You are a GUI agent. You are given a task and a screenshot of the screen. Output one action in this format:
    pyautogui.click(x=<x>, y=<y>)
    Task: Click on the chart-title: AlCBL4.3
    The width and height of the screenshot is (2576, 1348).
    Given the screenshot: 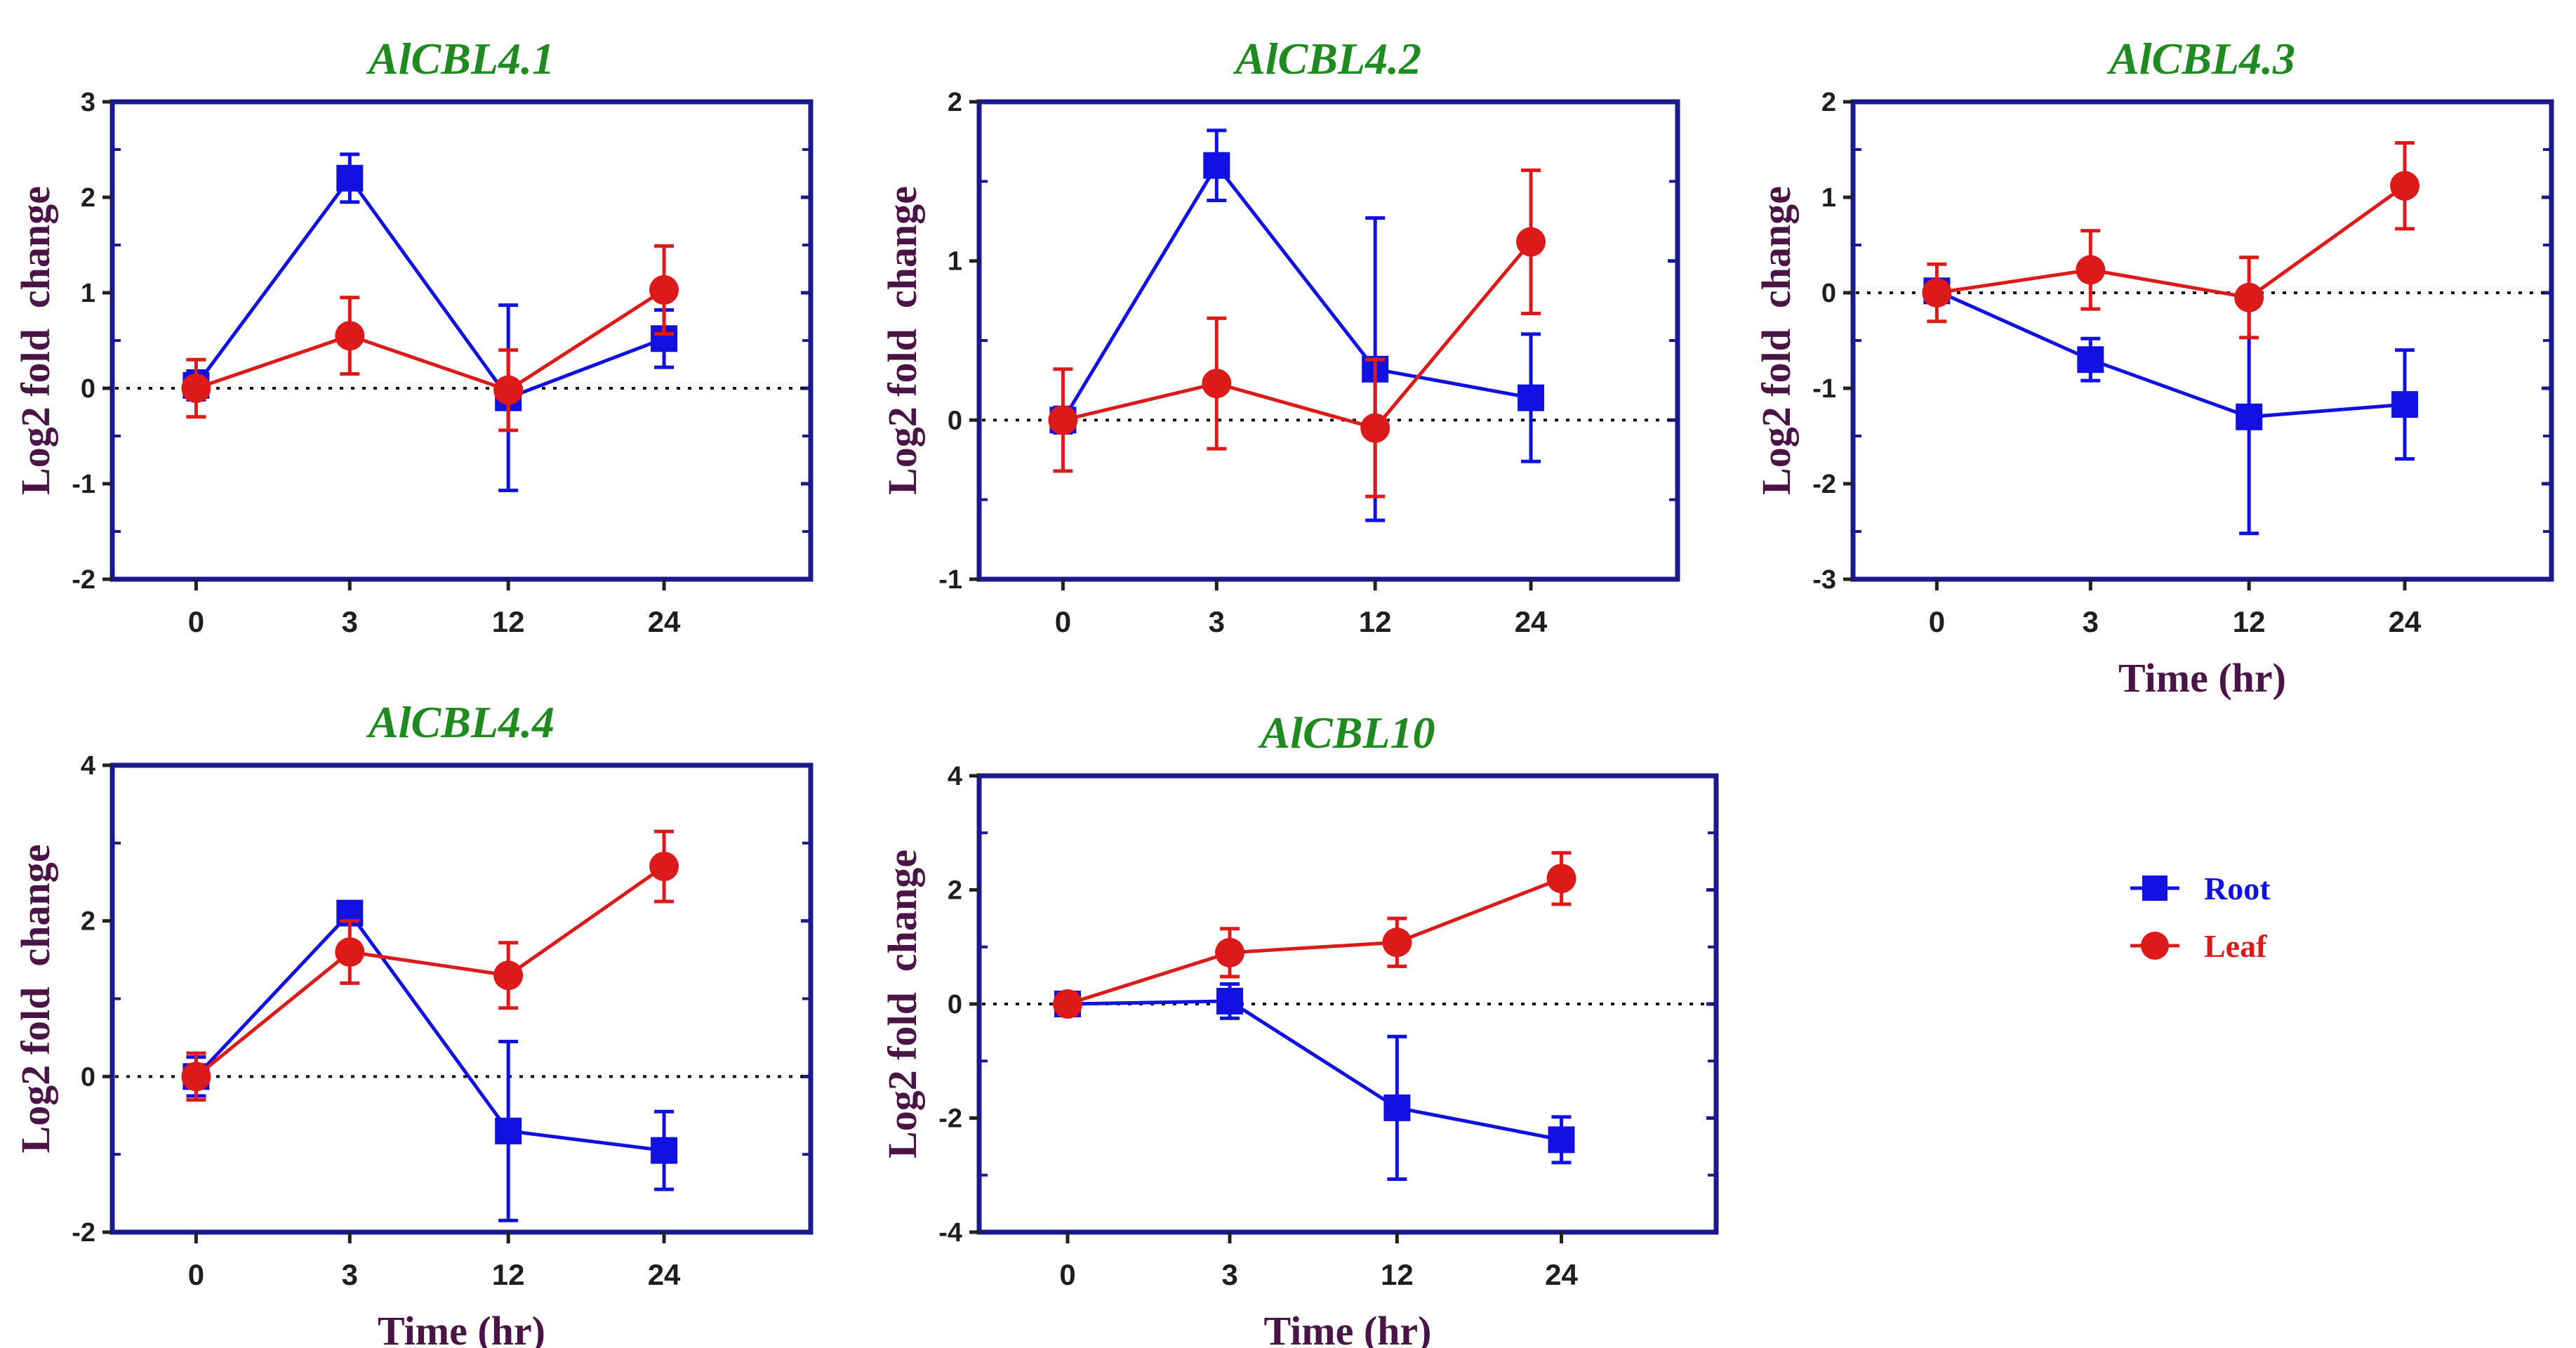 What is the action you would take?
    pyautogui.click(x=2201, y=59)
    